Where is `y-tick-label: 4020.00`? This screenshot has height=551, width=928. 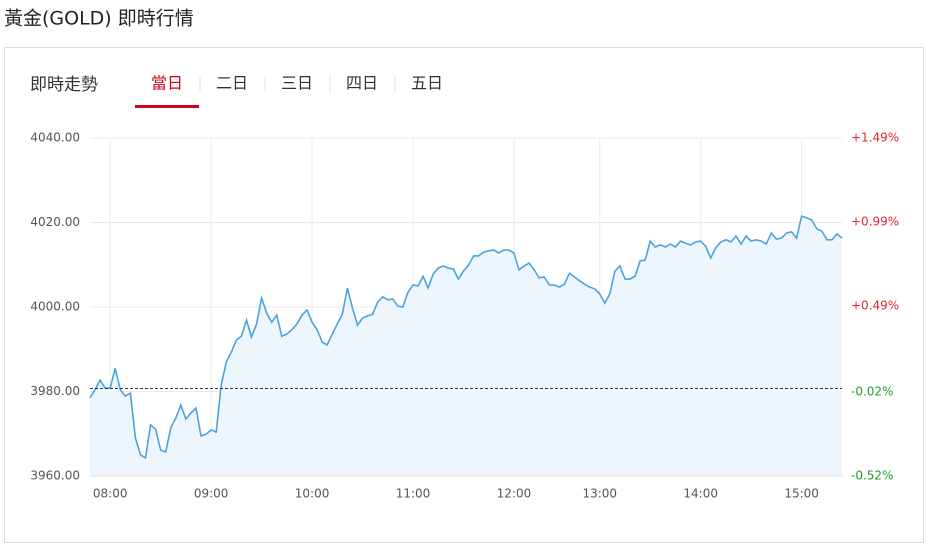 y-tick-label: 4020.00 is located at coordinates (55, 222).